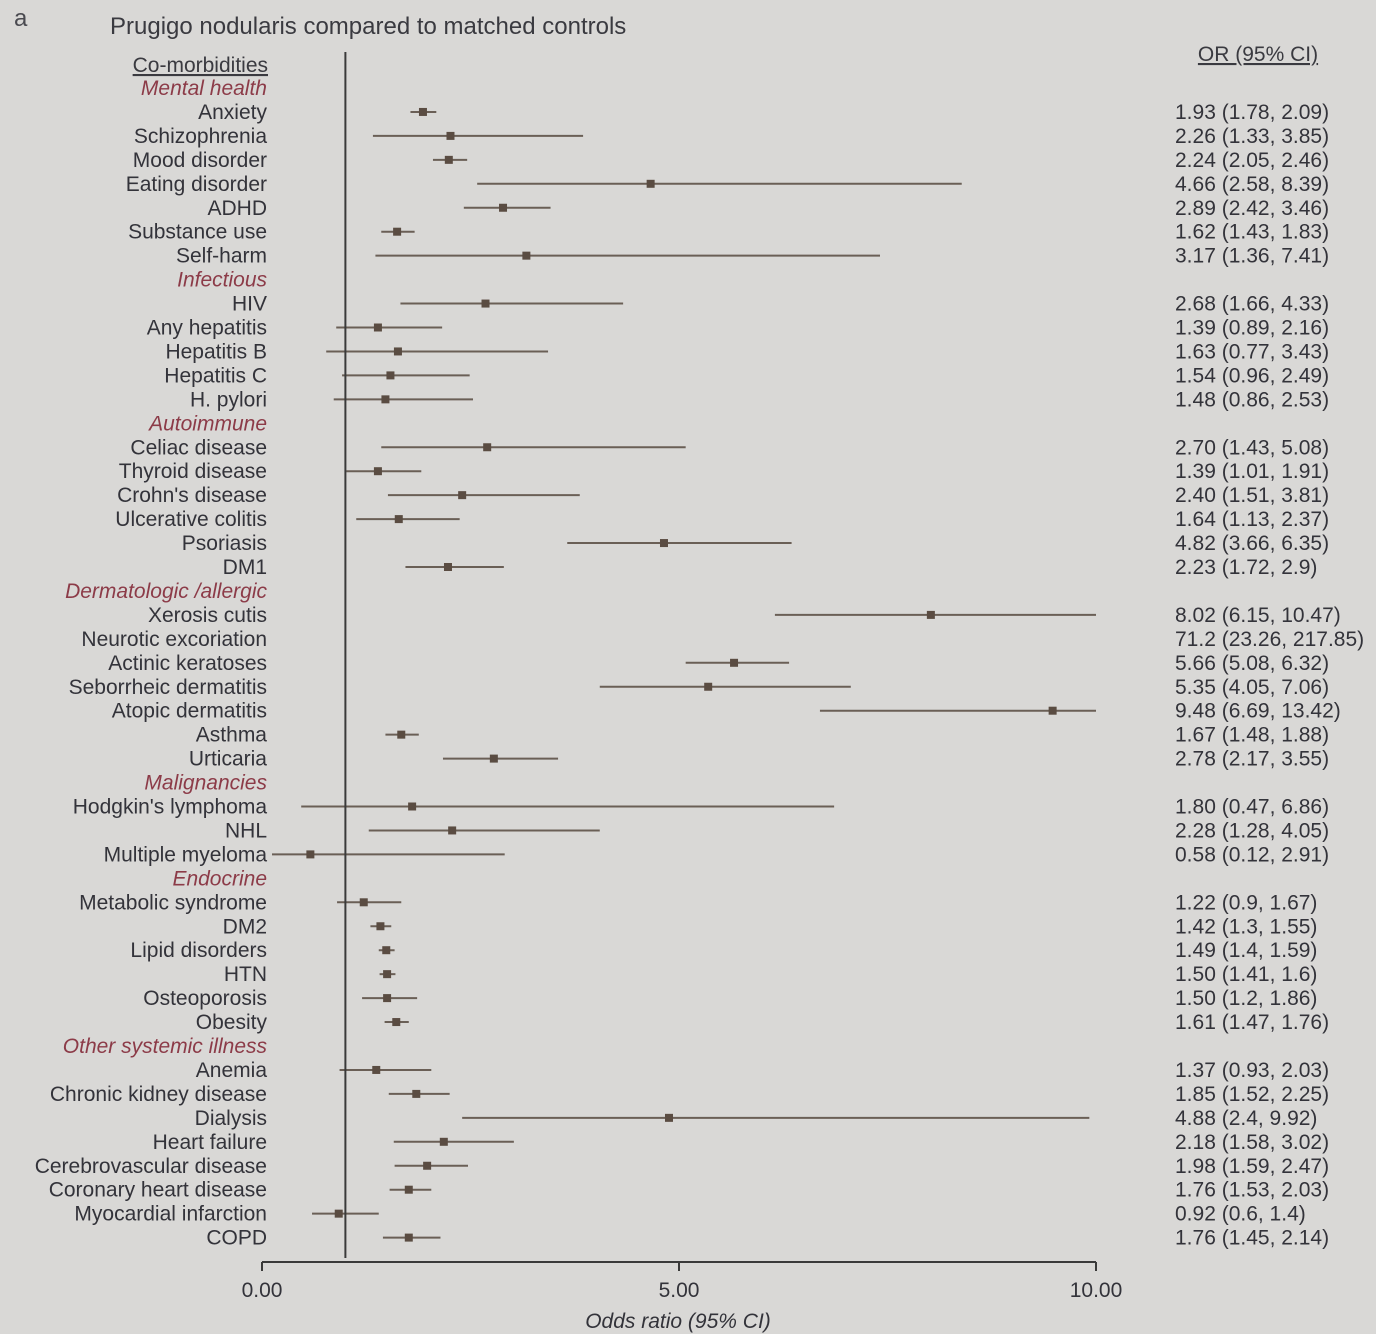 The image size is (1376, 1334). Describe the element at coordinates (1252, 1022) in the screenshot. I see `or-ci-text: 1.61 (1.47, 1.76)` at that location.